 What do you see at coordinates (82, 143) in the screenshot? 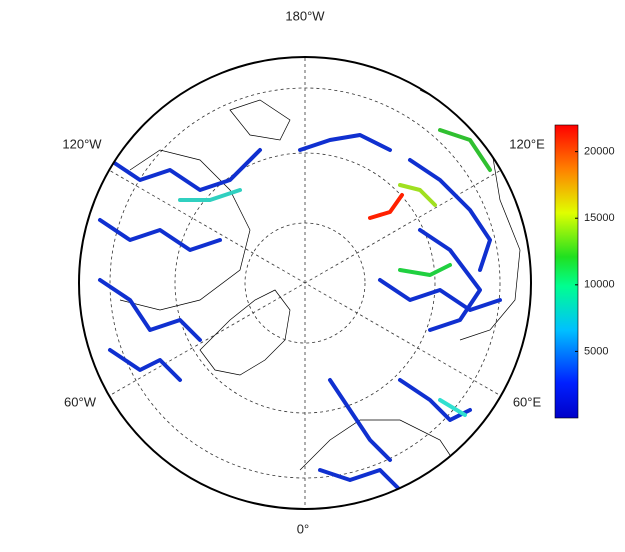
I see `lon-label: 120°W` at bounding box center [82, 143].